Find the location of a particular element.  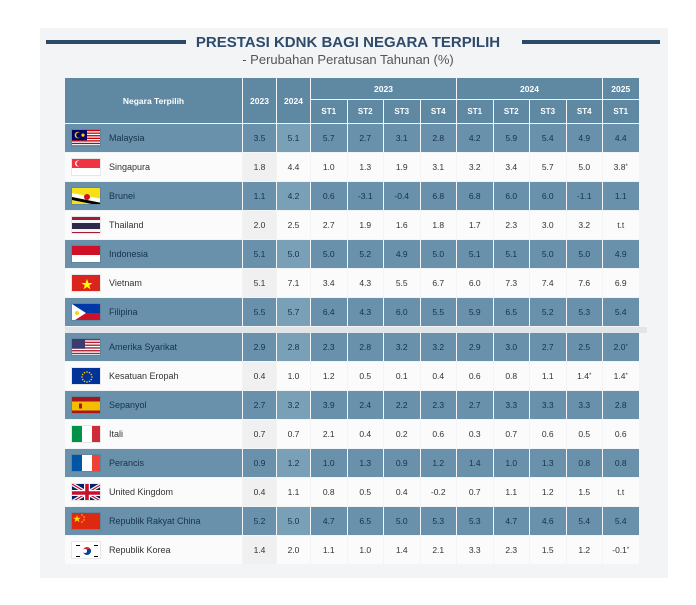

header-country: Negara Terpilih is located at coordinates (153, 100).